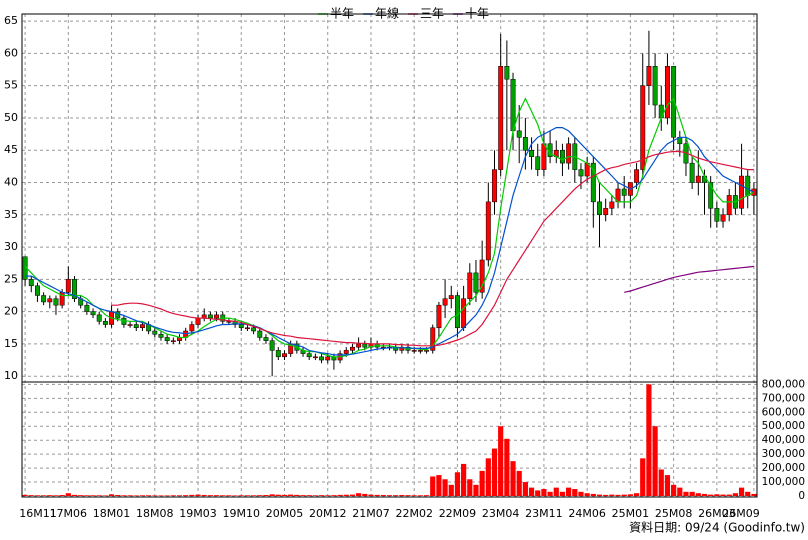 The height and width of the screenshot is (540, 808). I want to click on footer: 資料日期: 09/24 (Goodinfo.tw), so click(717, 528).